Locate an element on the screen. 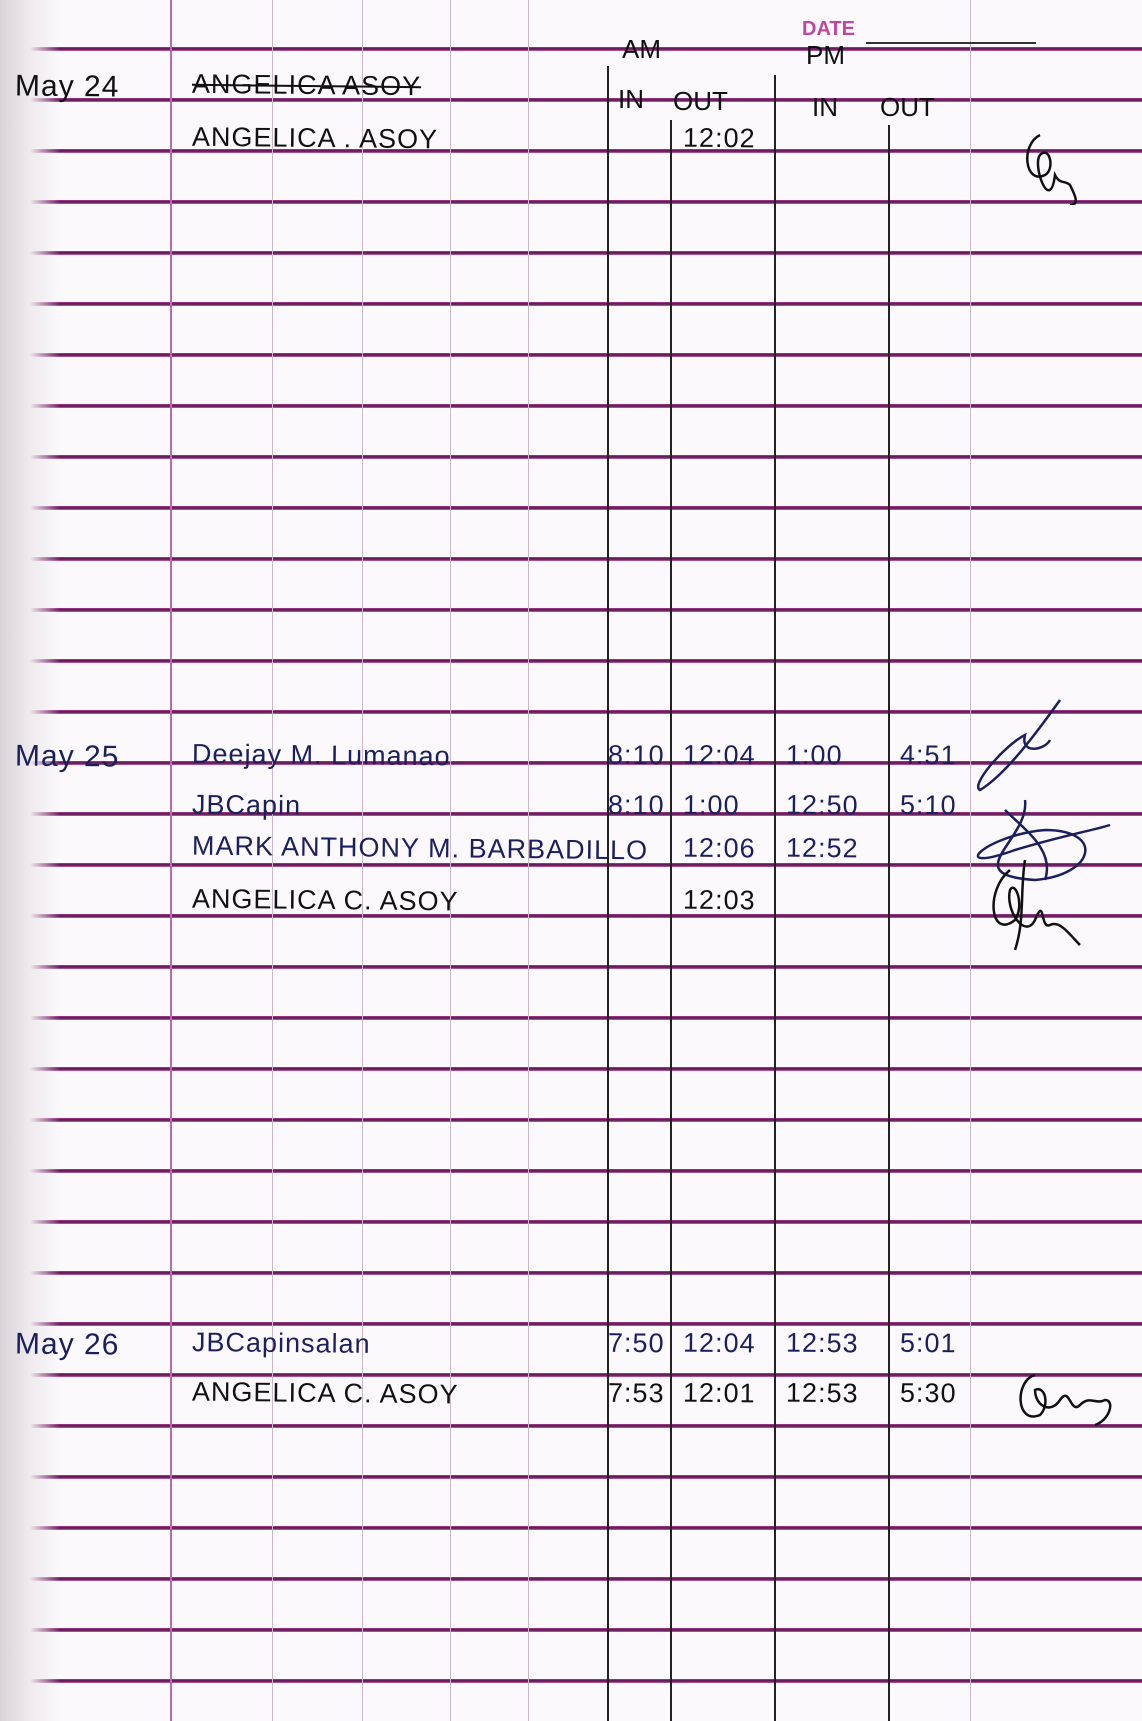  entry-name: JBCapin is located at coordinates (246, 805).